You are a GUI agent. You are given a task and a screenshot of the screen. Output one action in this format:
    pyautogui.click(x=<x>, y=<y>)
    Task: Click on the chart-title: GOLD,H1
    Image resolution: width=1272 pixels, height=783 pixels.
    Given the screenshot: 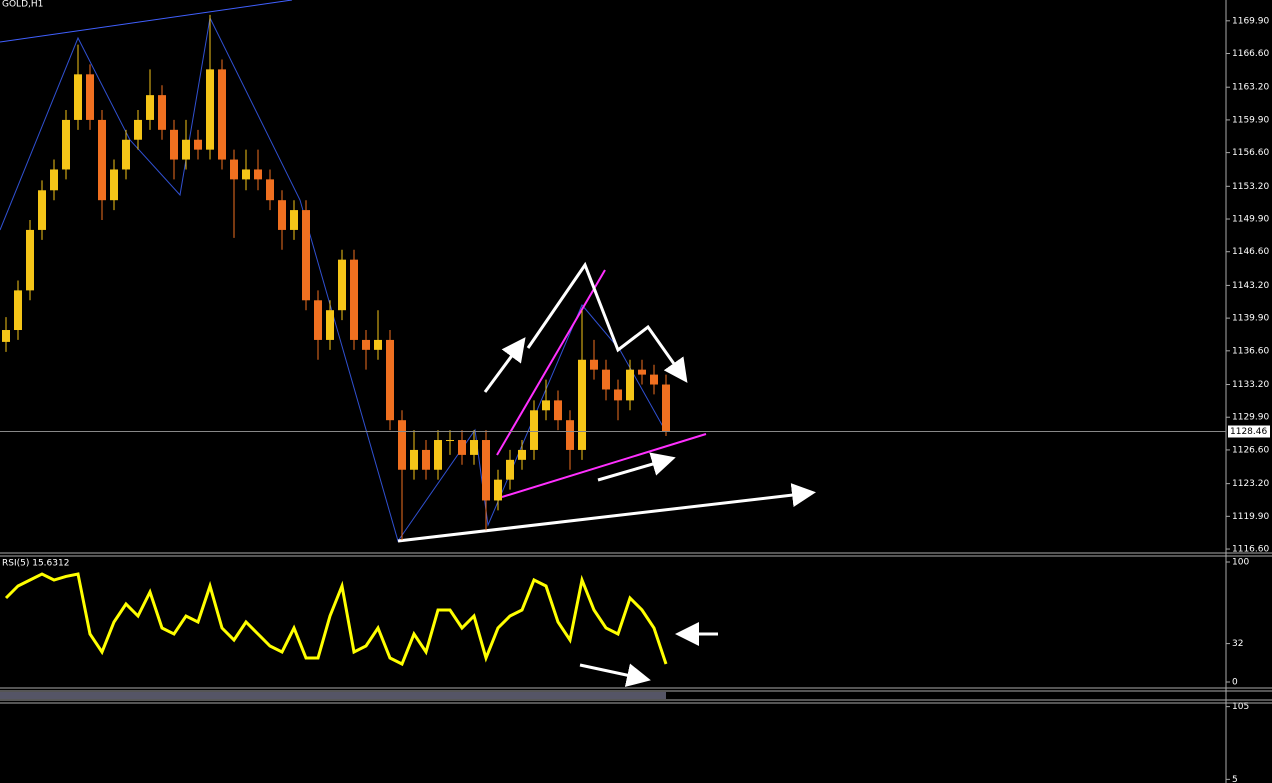 What is the action you would take?
    pyautogui.click(x=22, y=5)
    